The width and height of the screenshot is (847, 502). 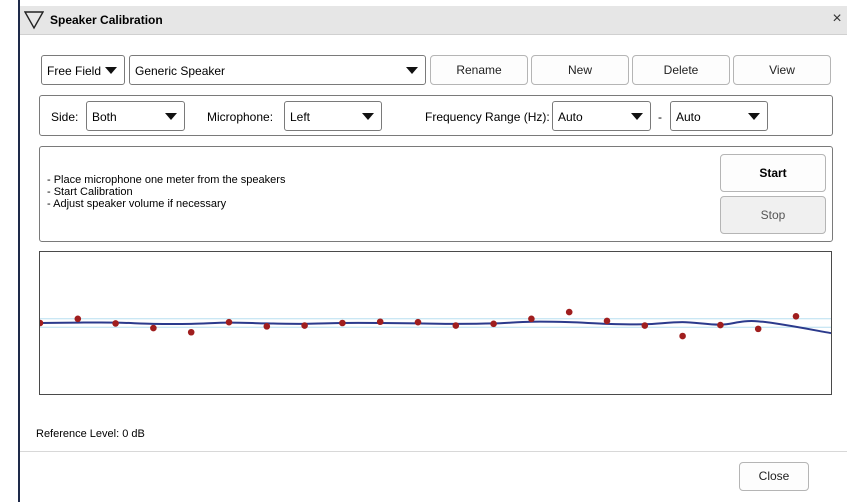 I want to click on start-button: Start, so click(x=773, y=173).